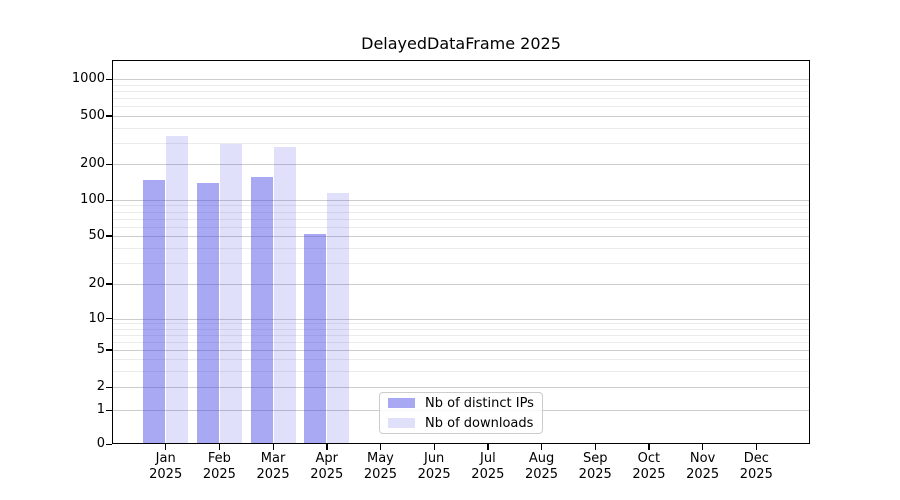 The image size is (900, 500). Describe the element at coordinates (96, 235) in the screenshot. I see `y-tick-label: 50` at that location.